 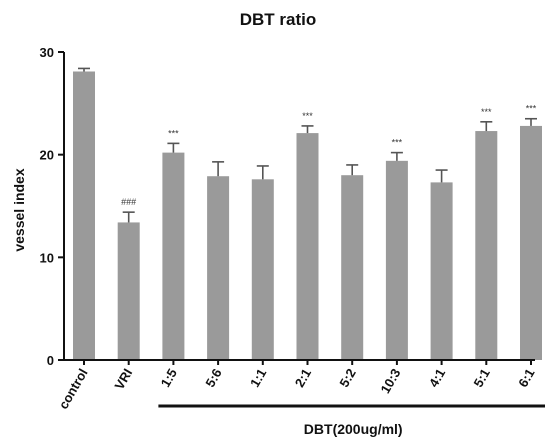 I want to click on bar-VRI, so click(x=128, y=291).